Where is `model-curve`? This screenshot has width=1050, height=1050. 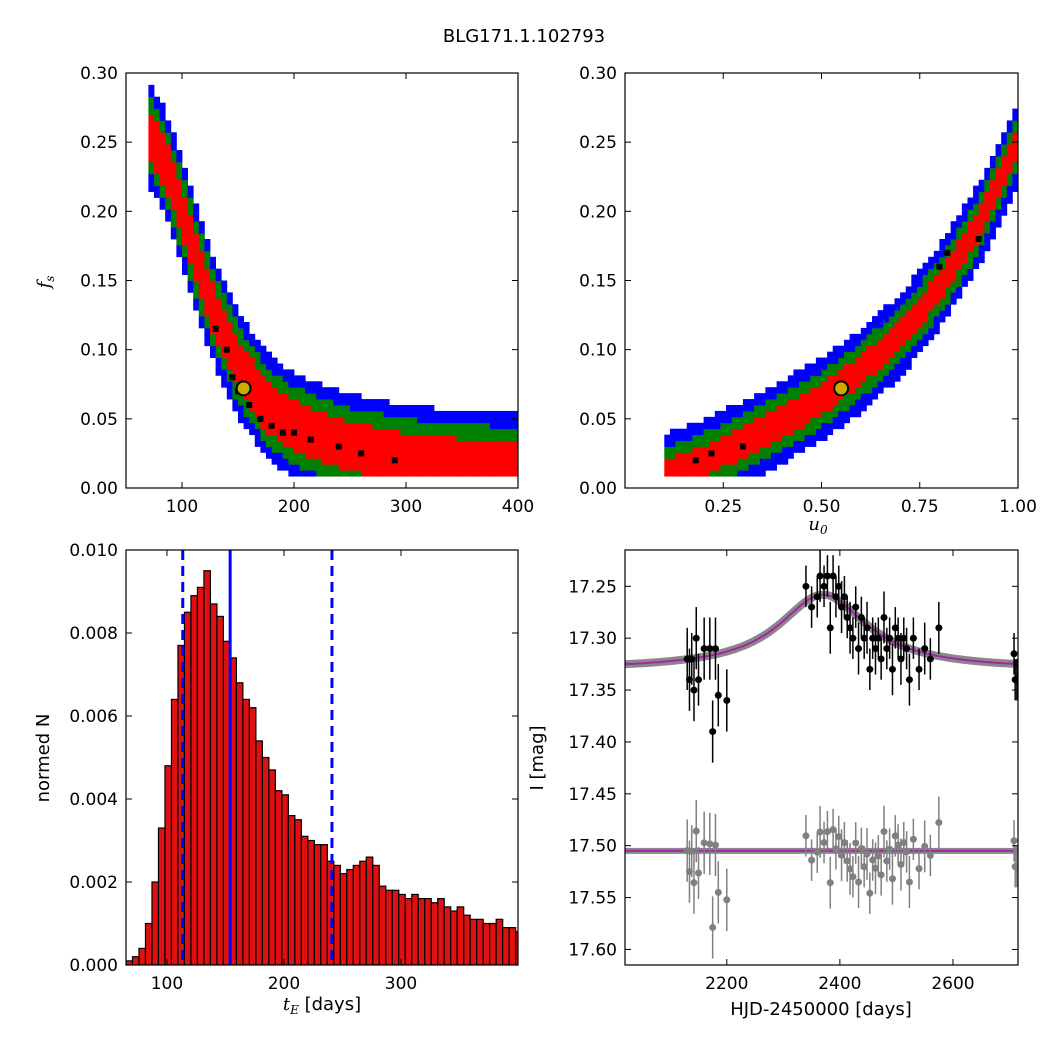 model-curve is located at coordinates (821, 629).